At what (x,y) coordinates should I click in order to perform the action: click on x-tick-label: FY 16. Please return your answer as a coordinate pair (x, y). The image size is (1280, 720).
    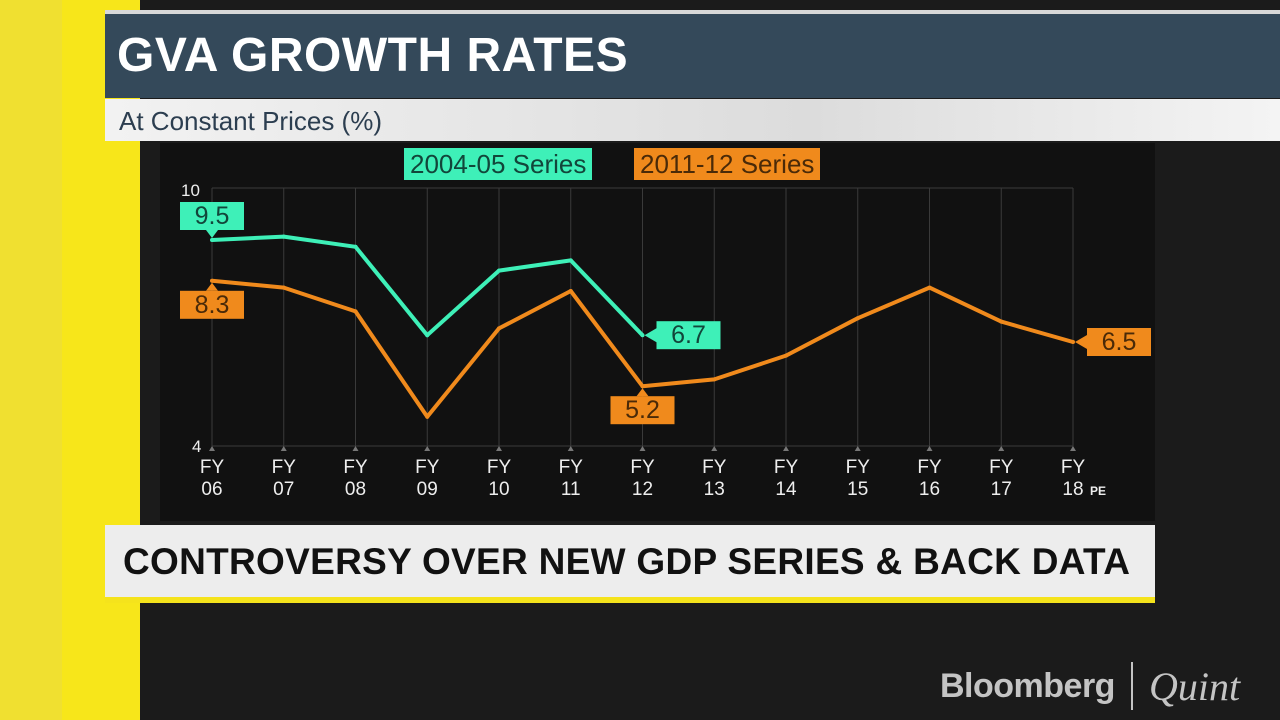
    Looking at the image, I should click on (929, 478).